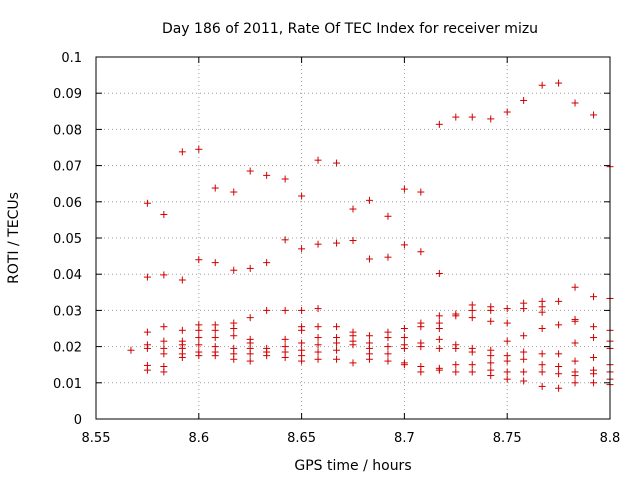  Describe the element at coordinates (96, 438) in the screenshot. I see `x-tick-label: 8.55` at that location.